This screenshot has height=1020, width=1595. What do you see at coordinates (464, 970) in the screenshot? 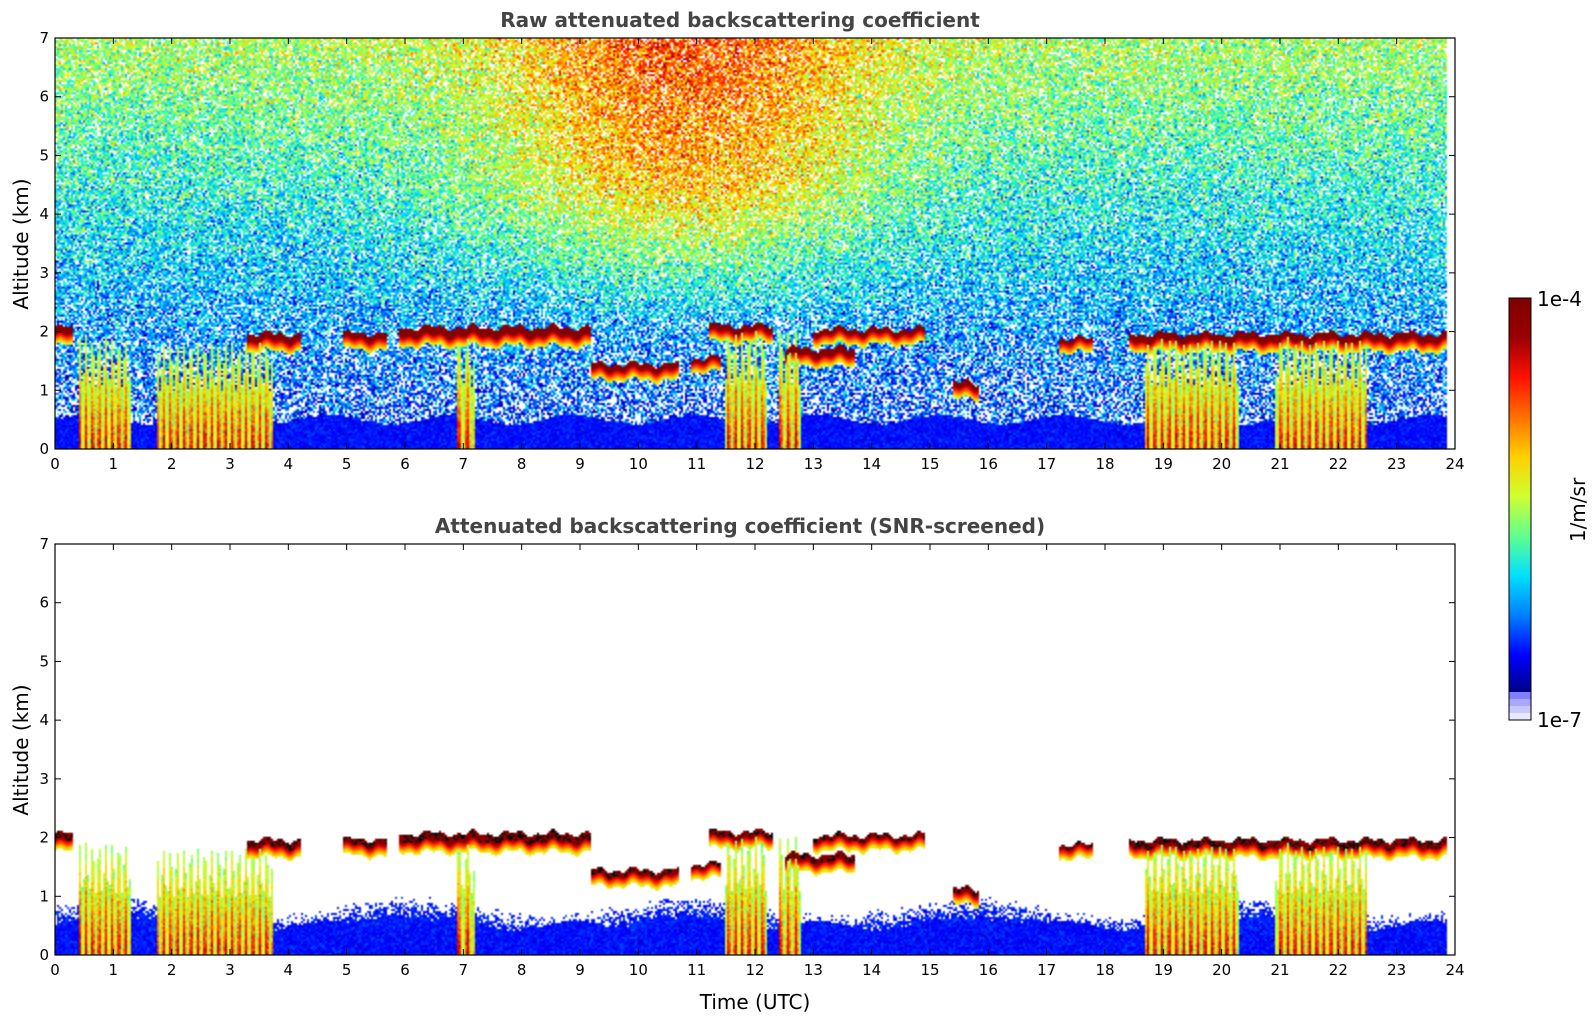
I see `screened-xtick-label: 7` at bounding box center [464, 970].